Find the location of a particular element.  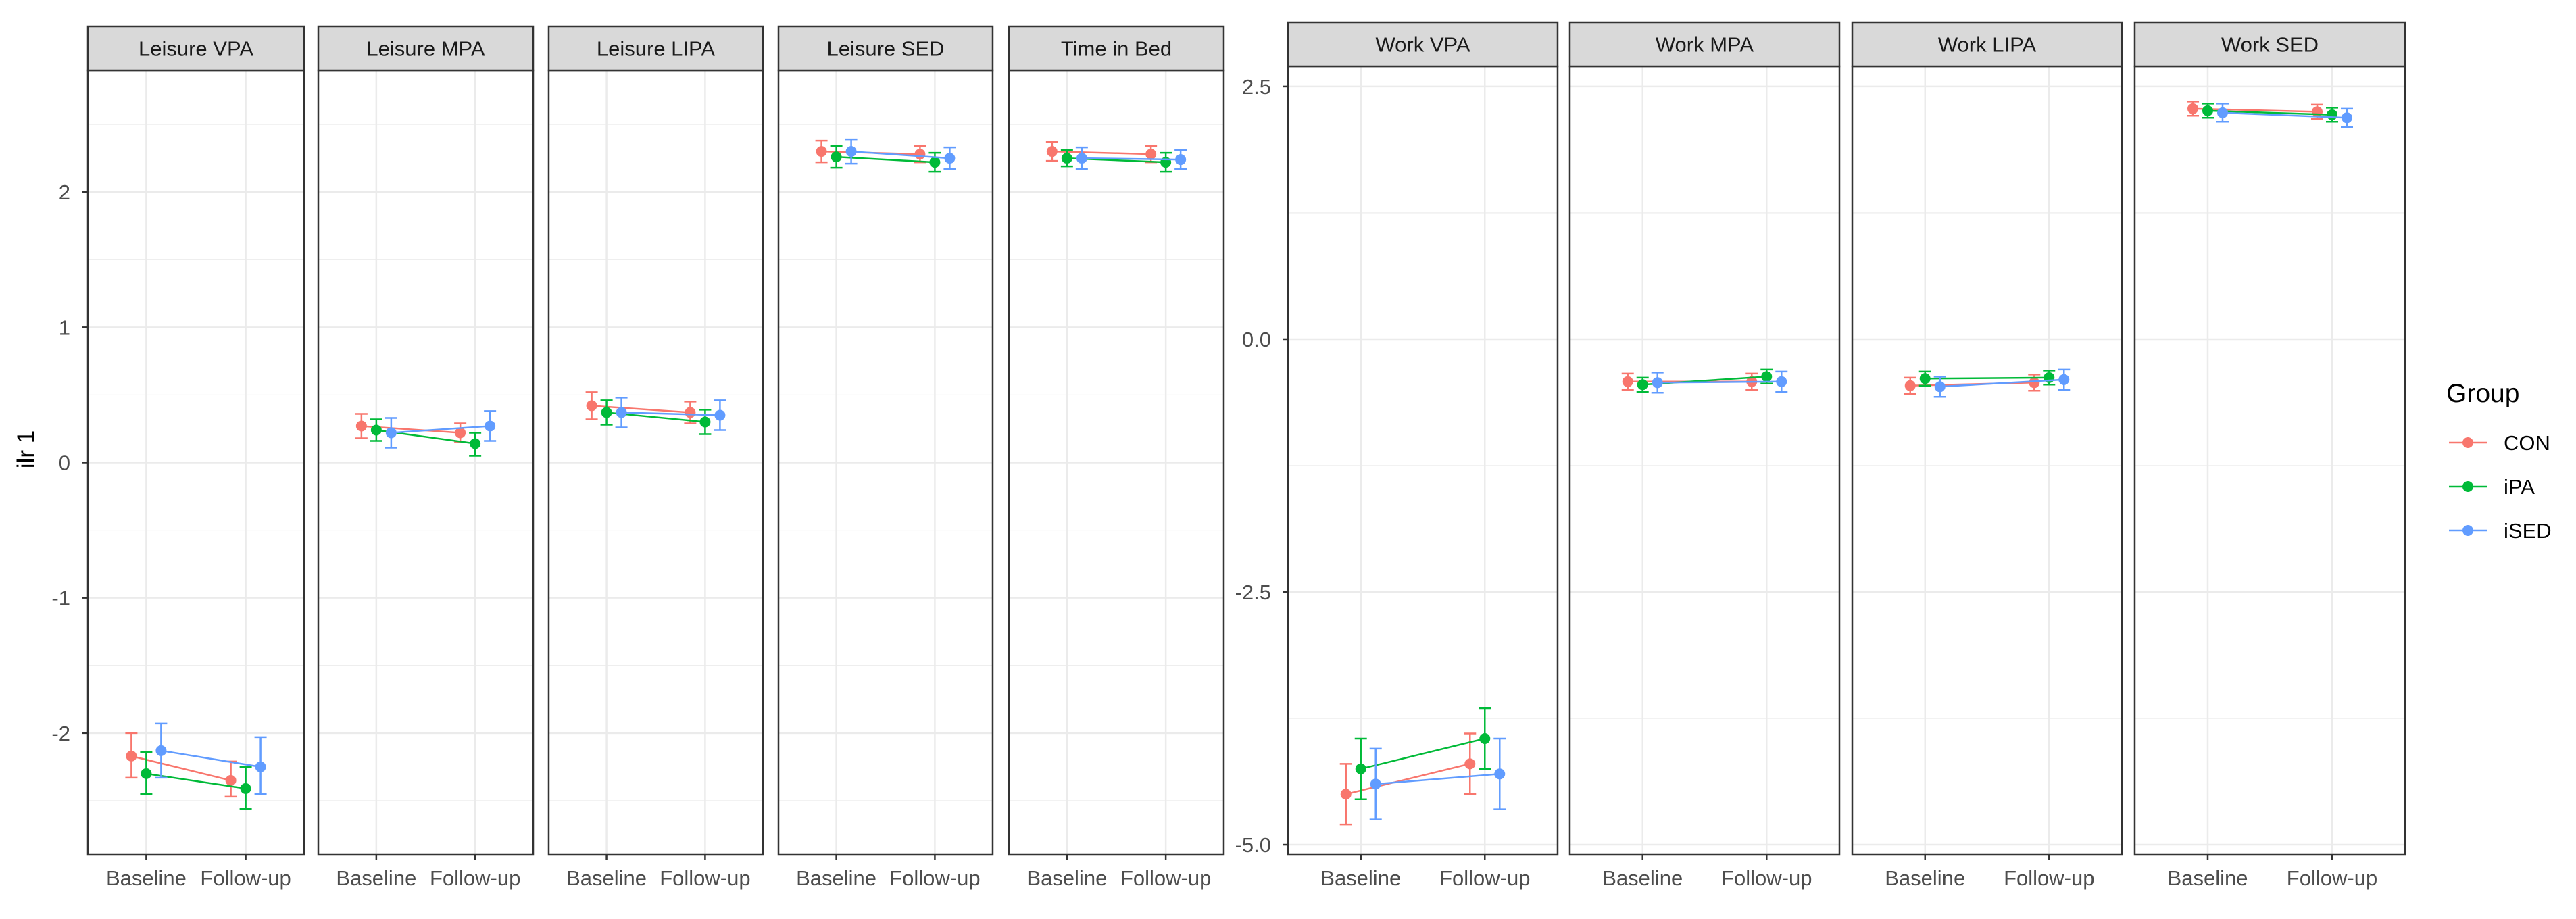

strip-work-mpa is located at coordinates (1705, 44).